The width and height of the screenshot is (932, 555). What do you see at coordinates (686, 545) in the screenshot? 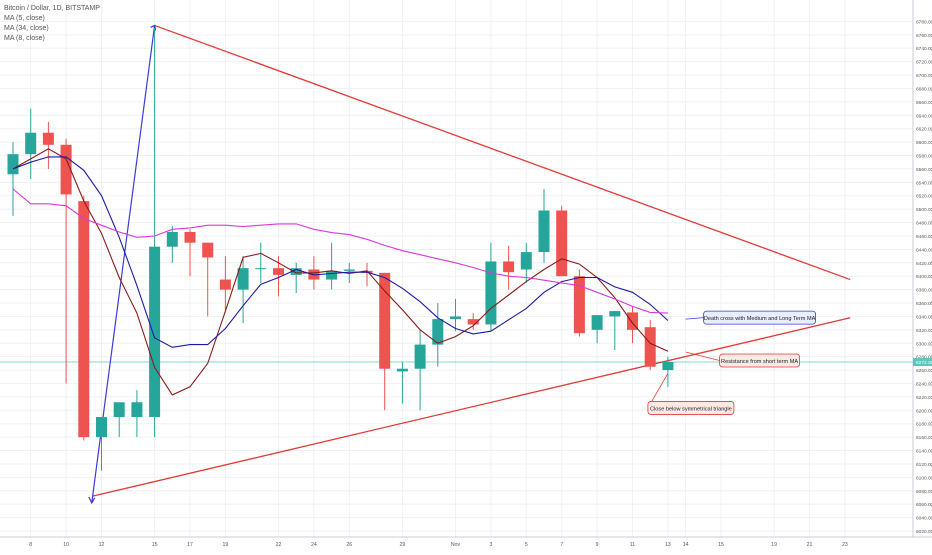
I see `date-tick-label: 14` at bounding box center [686, 545].